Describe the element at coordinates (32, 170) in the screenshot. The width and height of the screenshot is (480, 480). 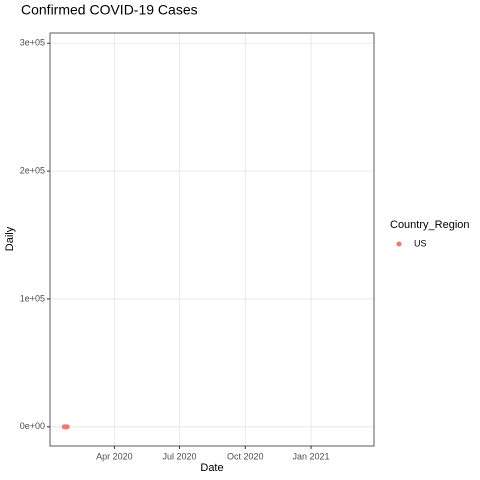
I see `y-tick-label: 2e+05` at that location.